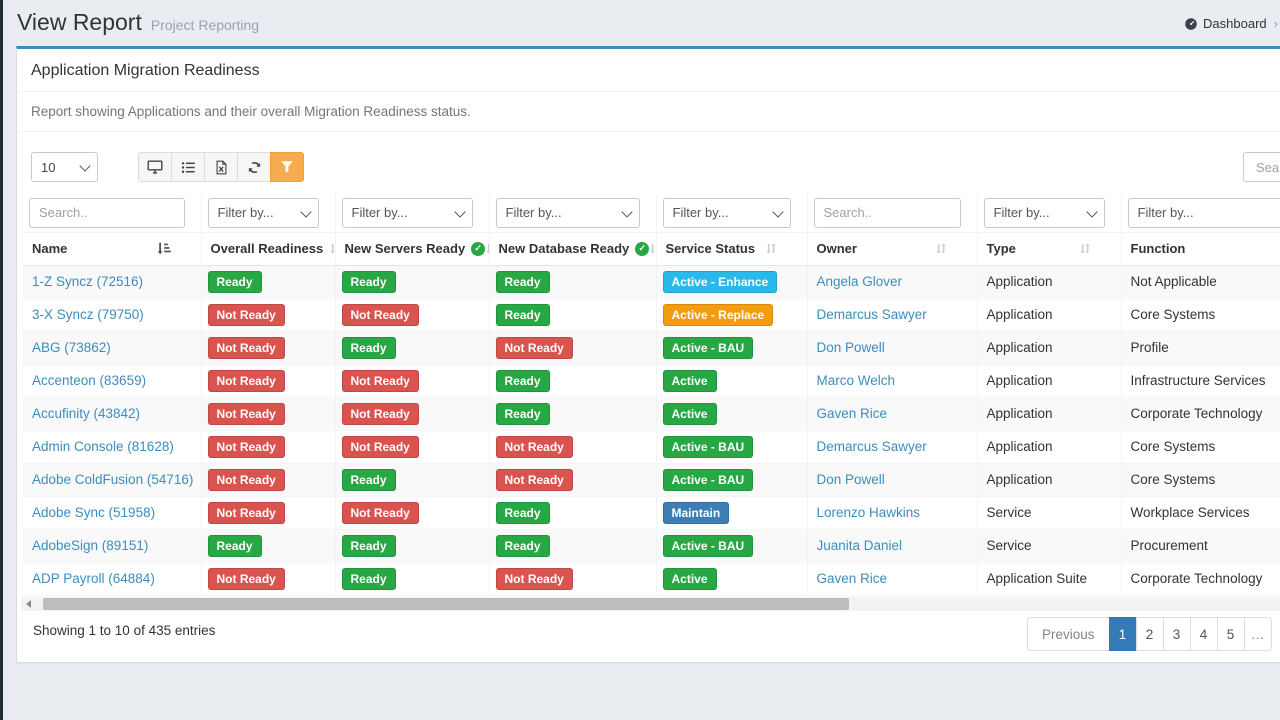  I want to click on owner-link: Juanita Daniel, so click(859, 545).